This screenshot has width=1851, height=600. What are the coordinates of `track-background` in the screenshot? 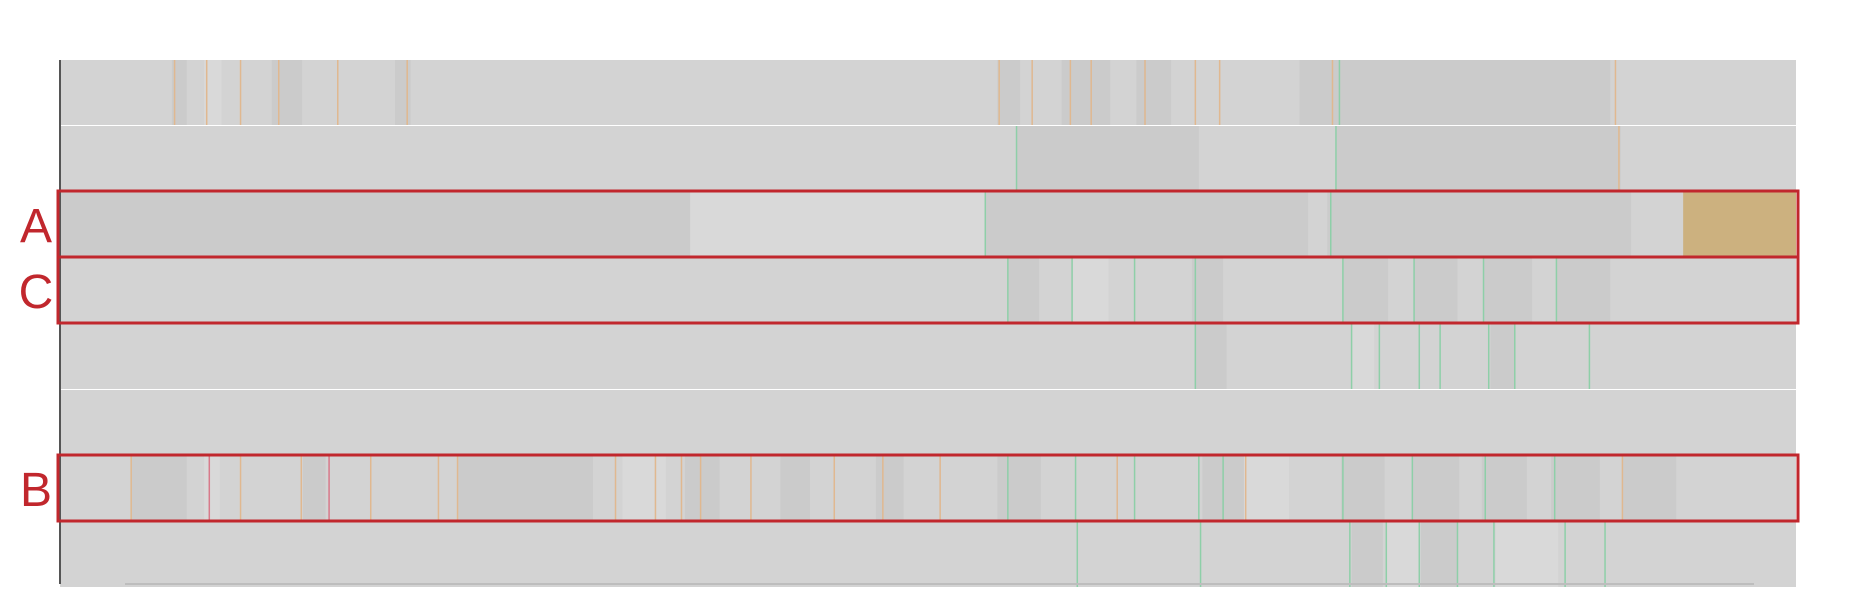 It's located at (928, 356).